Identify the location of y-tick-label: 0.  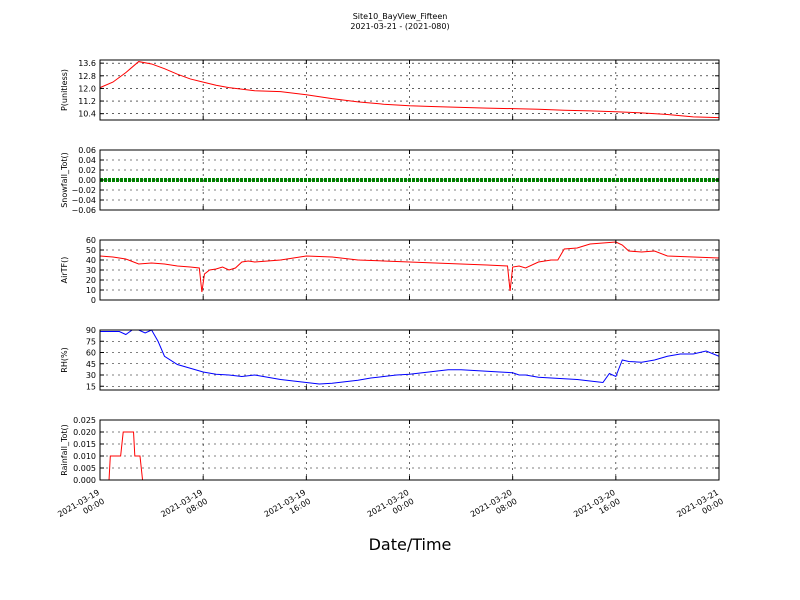
(93, 300).